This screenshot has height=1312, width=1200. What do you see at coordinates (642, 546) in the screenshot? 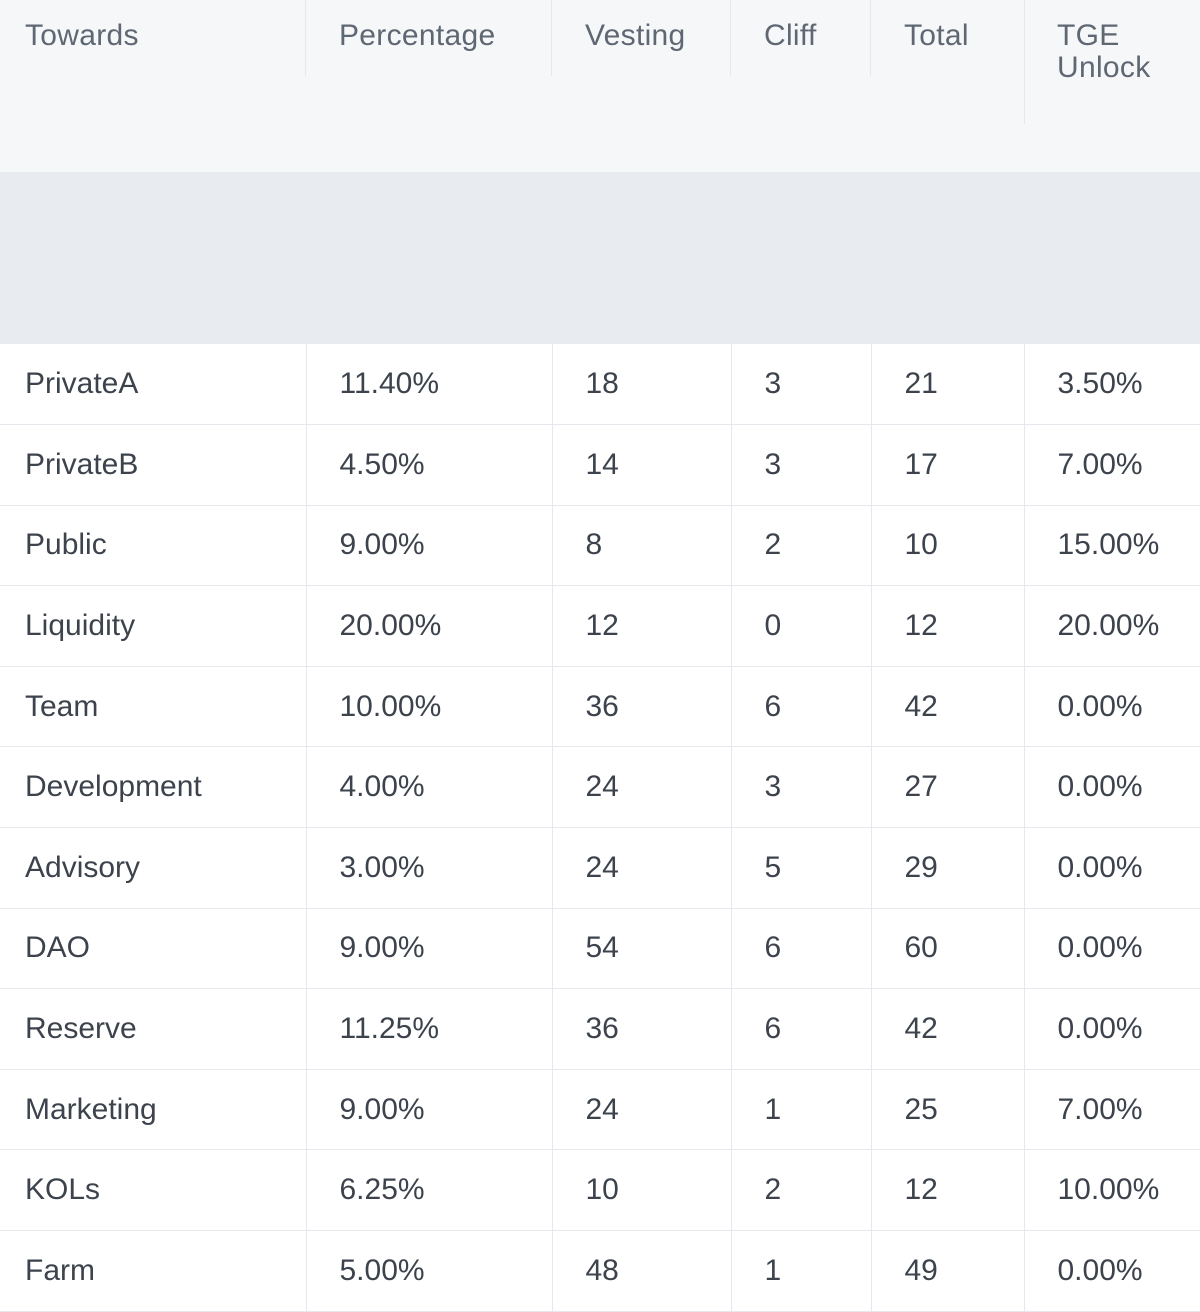
I see `cell-vesting: 8` at bounding box center [642, 546].